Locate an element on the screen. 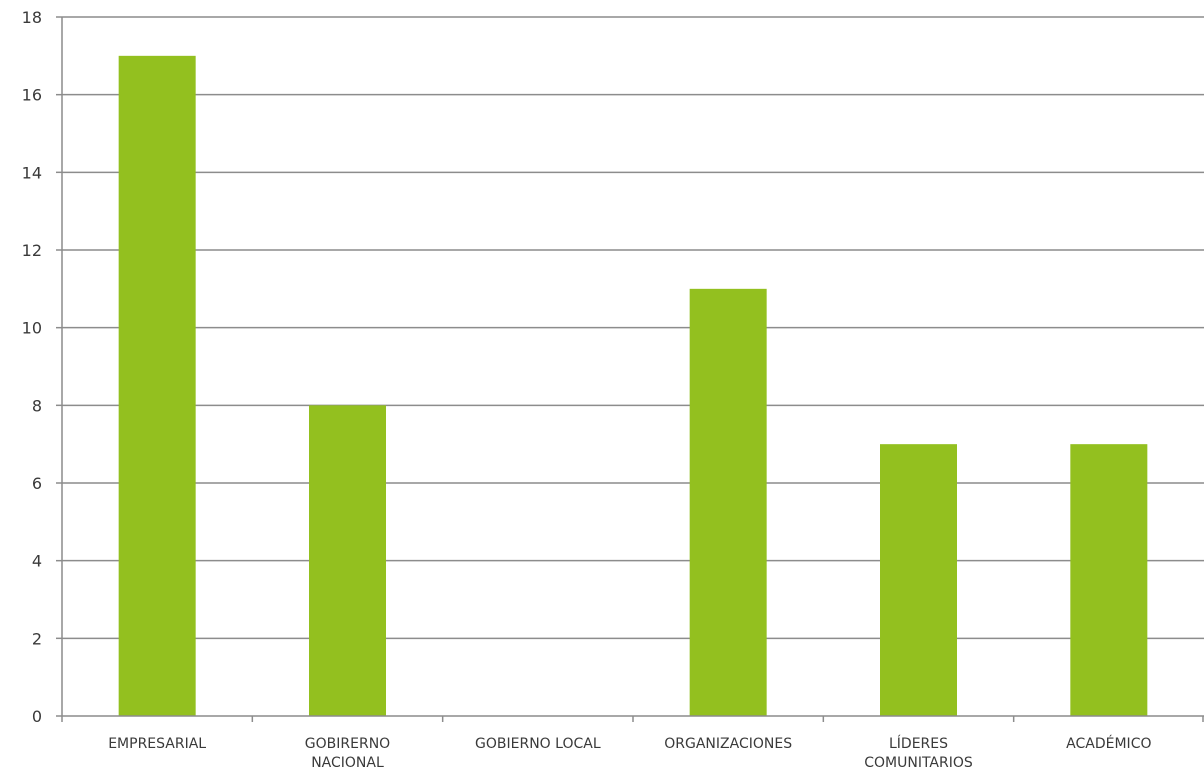  x-category-label: GOBIERNO LOCAL is located at coordinates (538, 744).